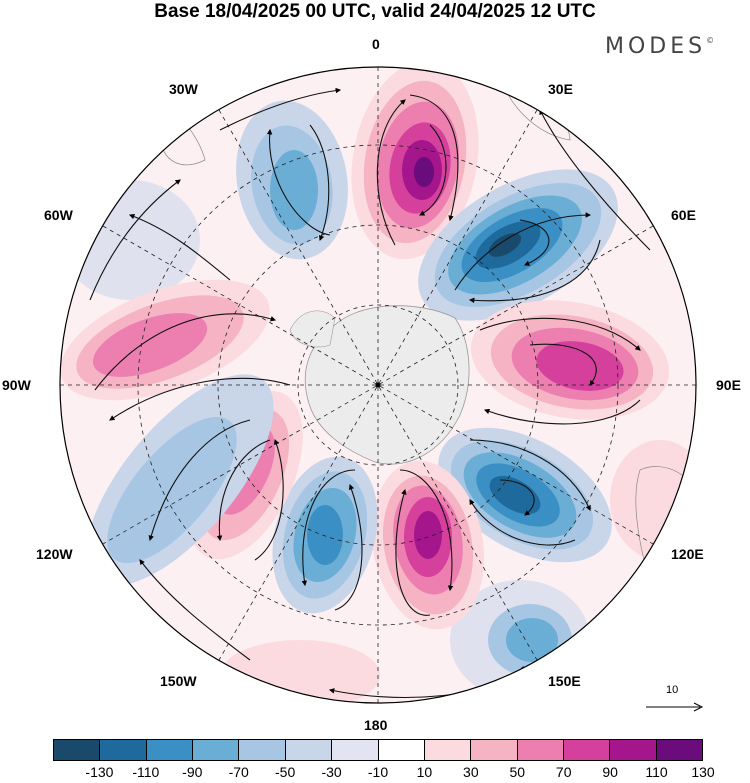 The height and width of the screenshot is (783, 750). I want to click on lon-label-0: 0, so click(376, 44).